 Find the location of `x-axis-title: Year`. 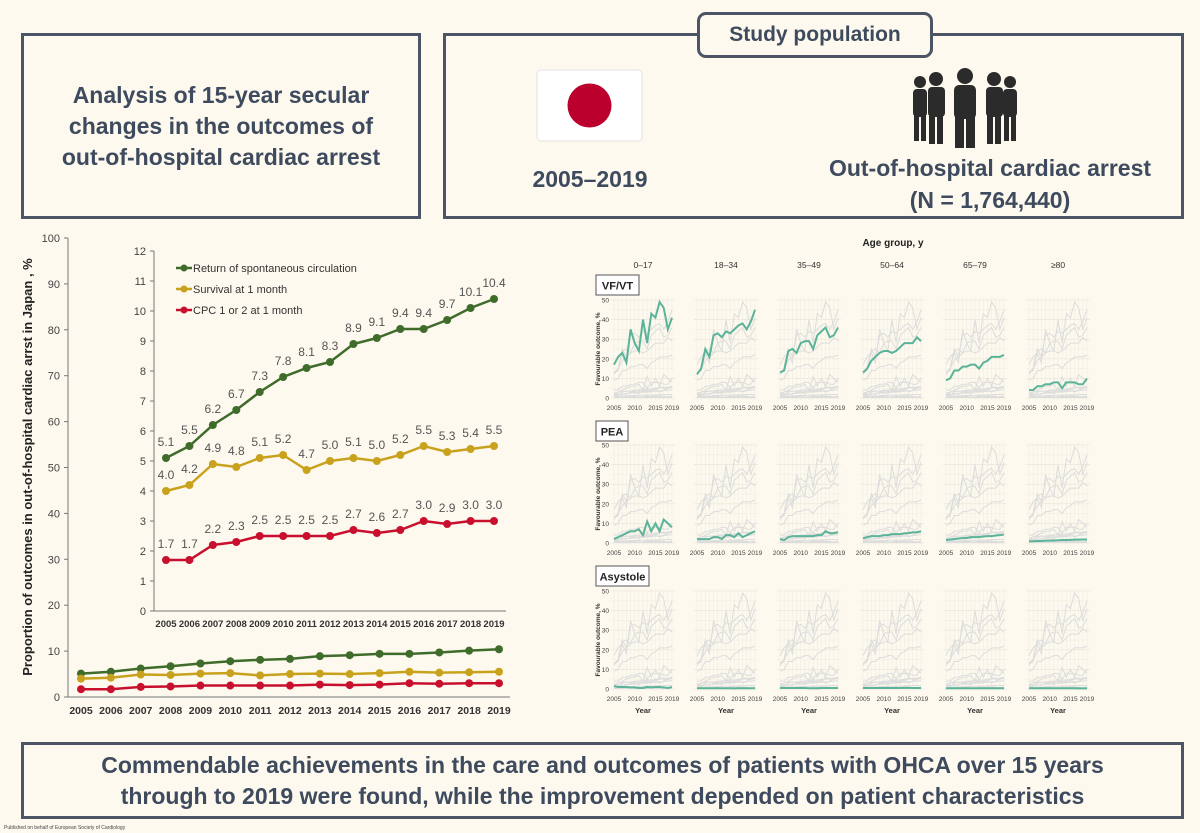

x-axis-title: Year is located at coordinates (892, 710).